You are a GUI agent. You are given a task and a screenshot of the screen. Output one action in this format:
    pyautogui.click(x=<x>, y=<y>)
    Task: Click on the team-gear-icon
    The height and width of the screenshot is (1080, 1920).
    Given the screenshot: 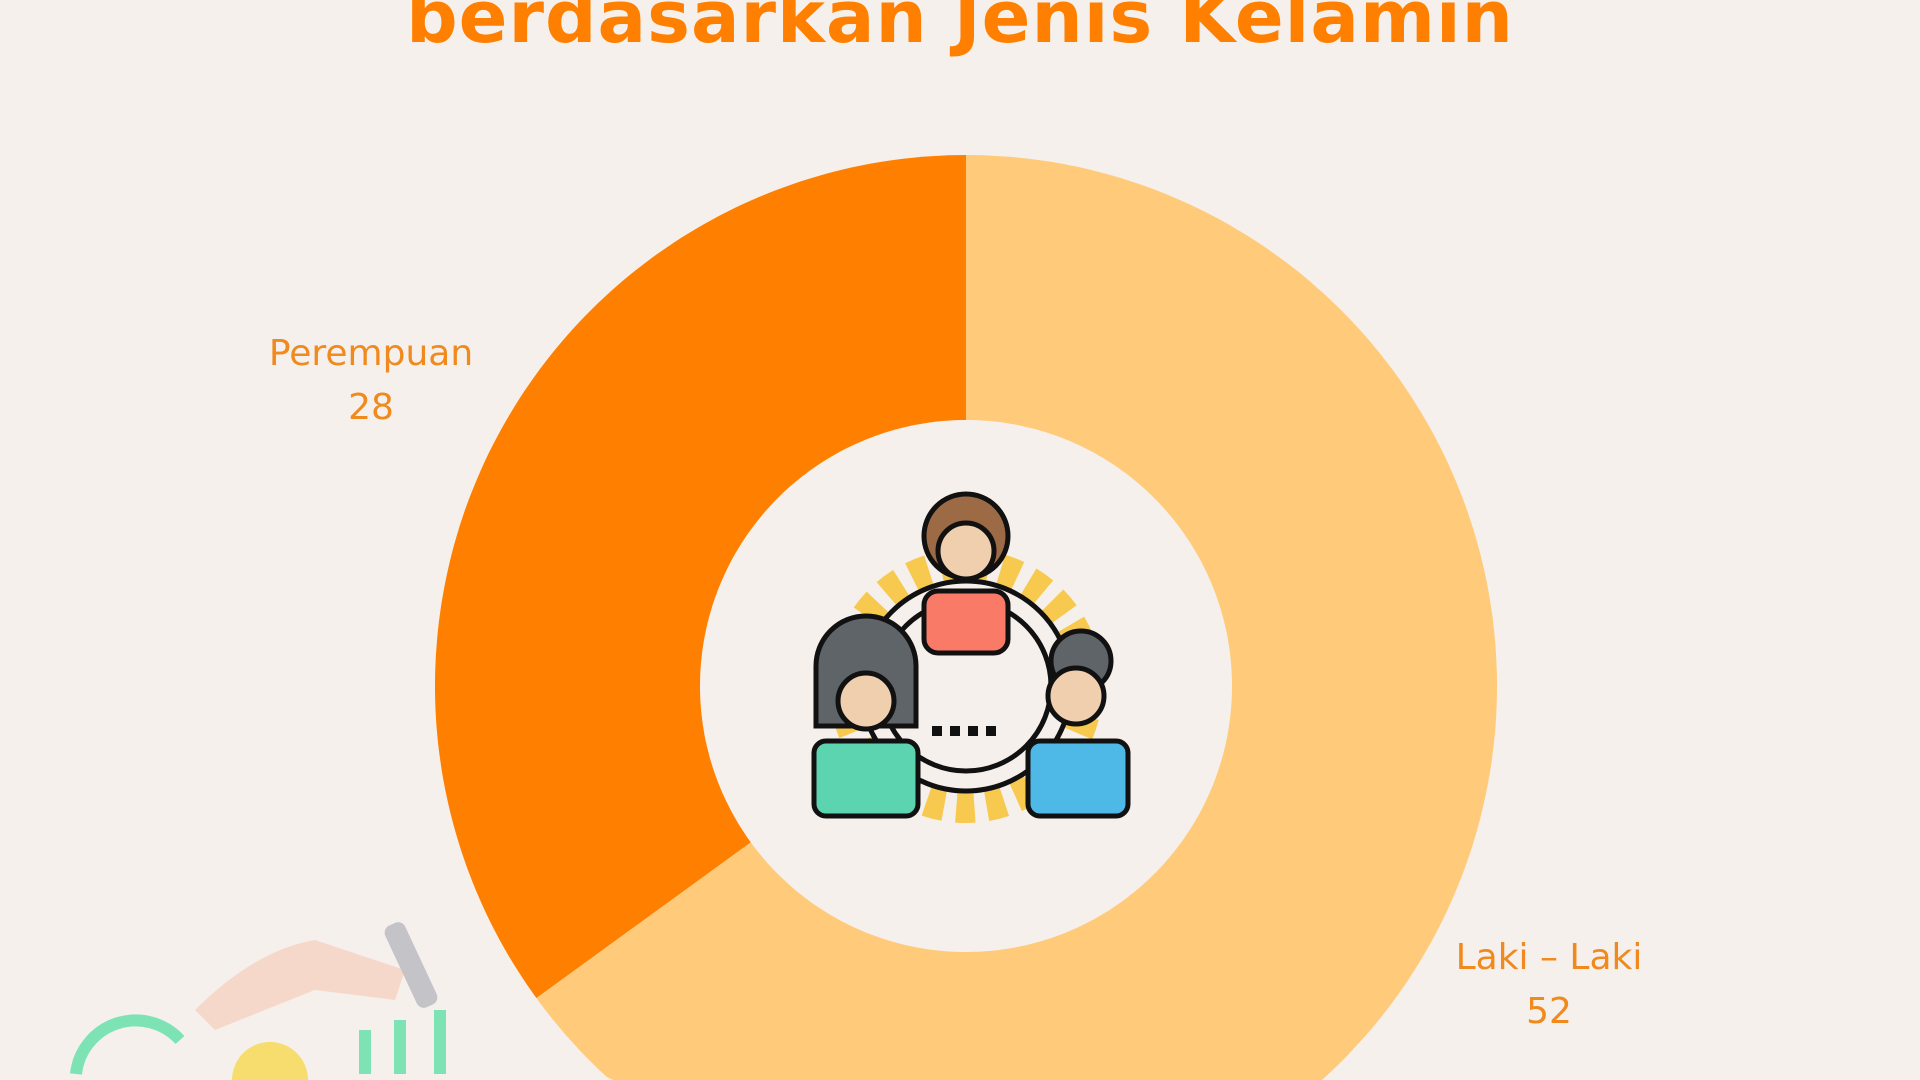 What is the action you would take?
    pyautogui.click(x=971, y=657)
    